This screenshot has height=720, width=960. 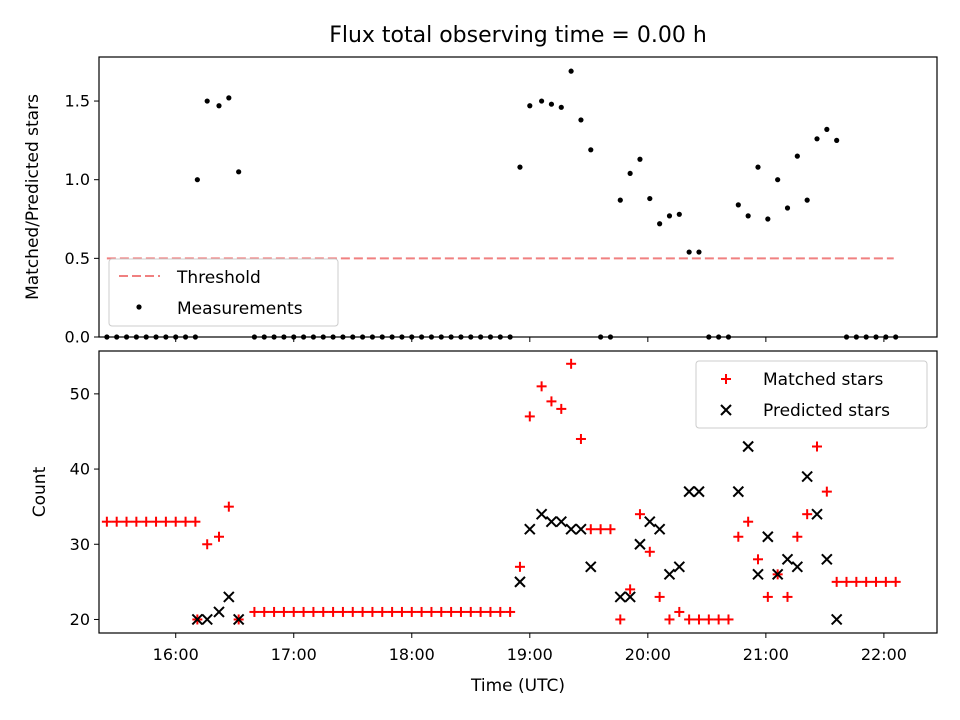 I want to click on bottom-legend: Matched stars Predicted stars, so click(x=811, y=394).